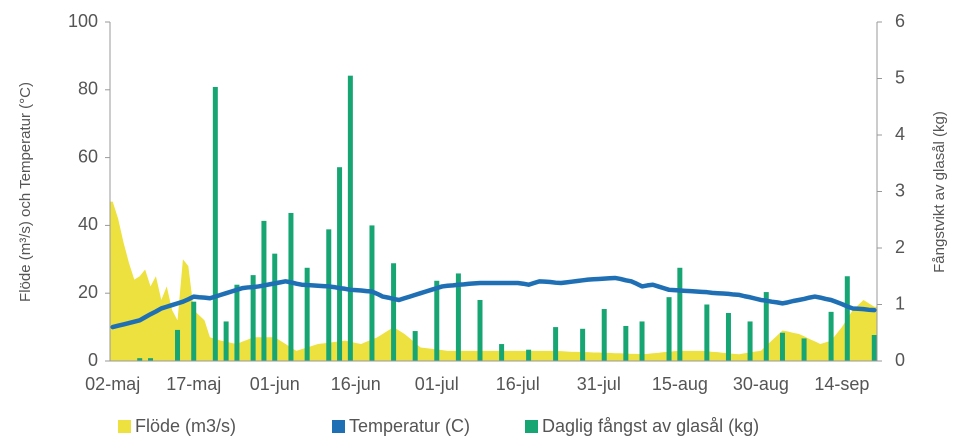 This screenshot has width=954, height=443. What do you see at coordinates (93, 360) in the screenshot?
I see `y-tick-label: 0` at bounding box center [93, 360].